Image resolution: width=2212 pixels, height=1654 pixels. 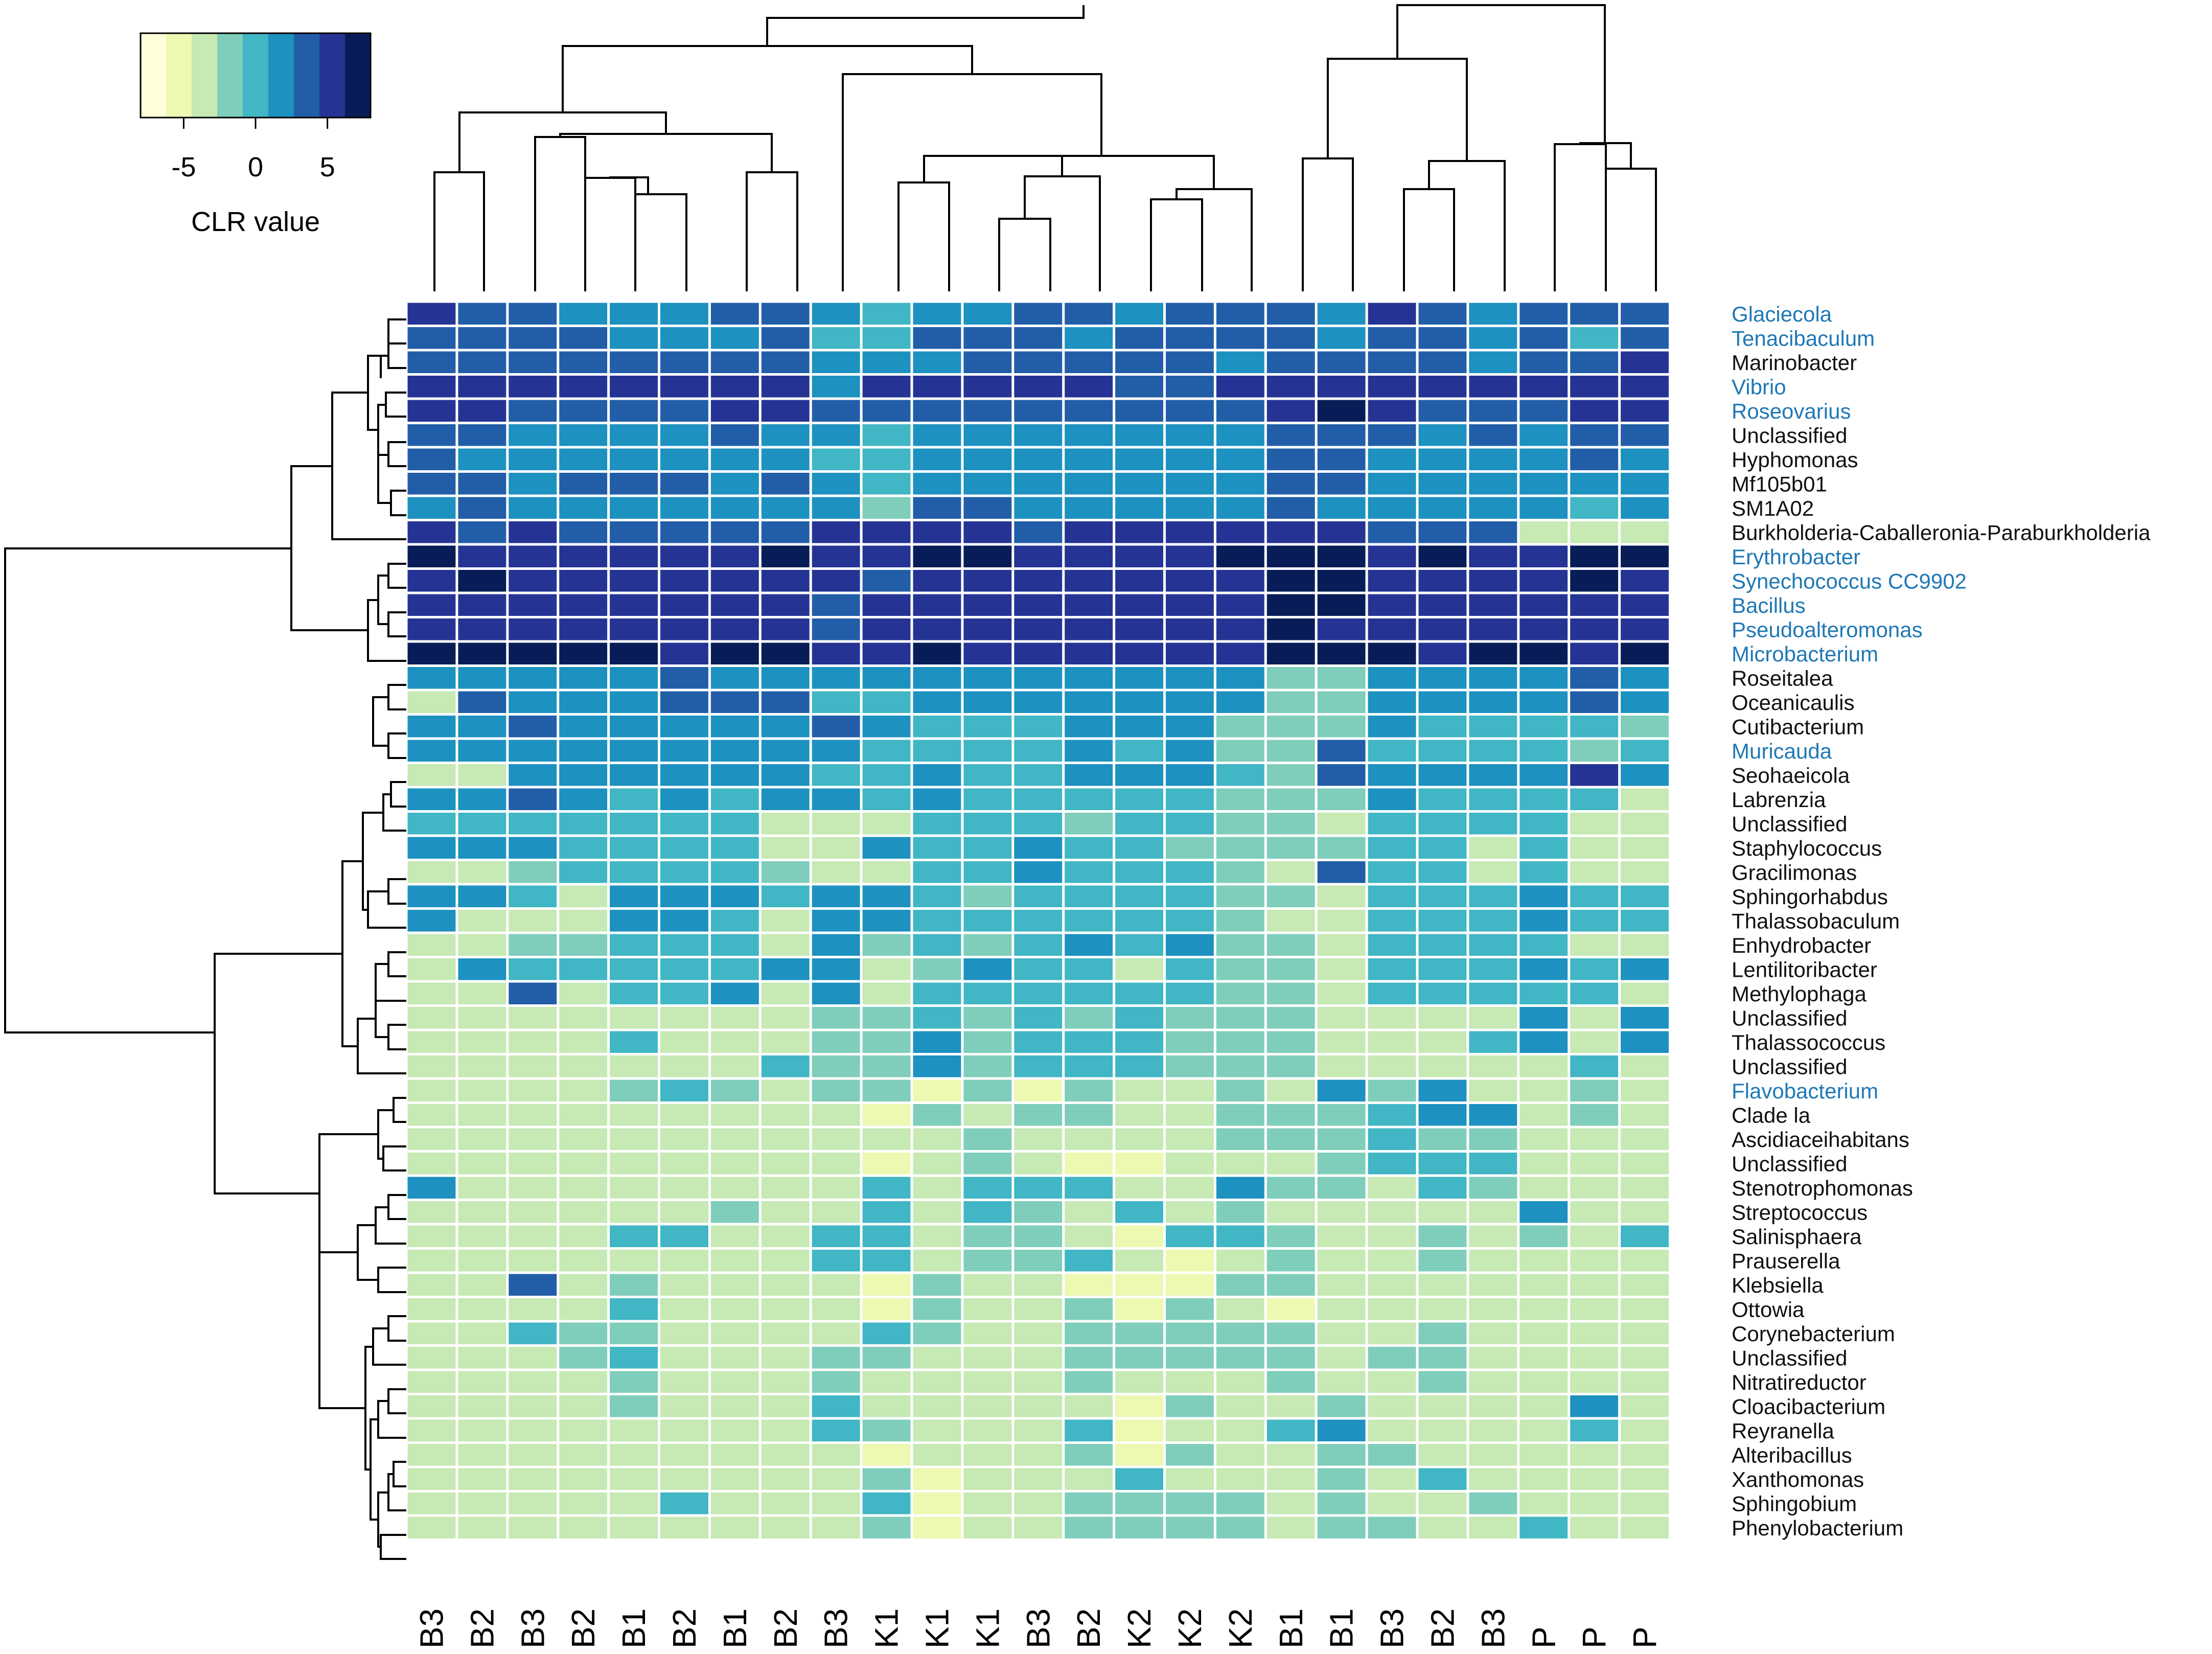 What do you see at coordinates (1789, 1358) in the screenshot?
I see `row-label: Unclassified` at bounding box center [1789, 1358].